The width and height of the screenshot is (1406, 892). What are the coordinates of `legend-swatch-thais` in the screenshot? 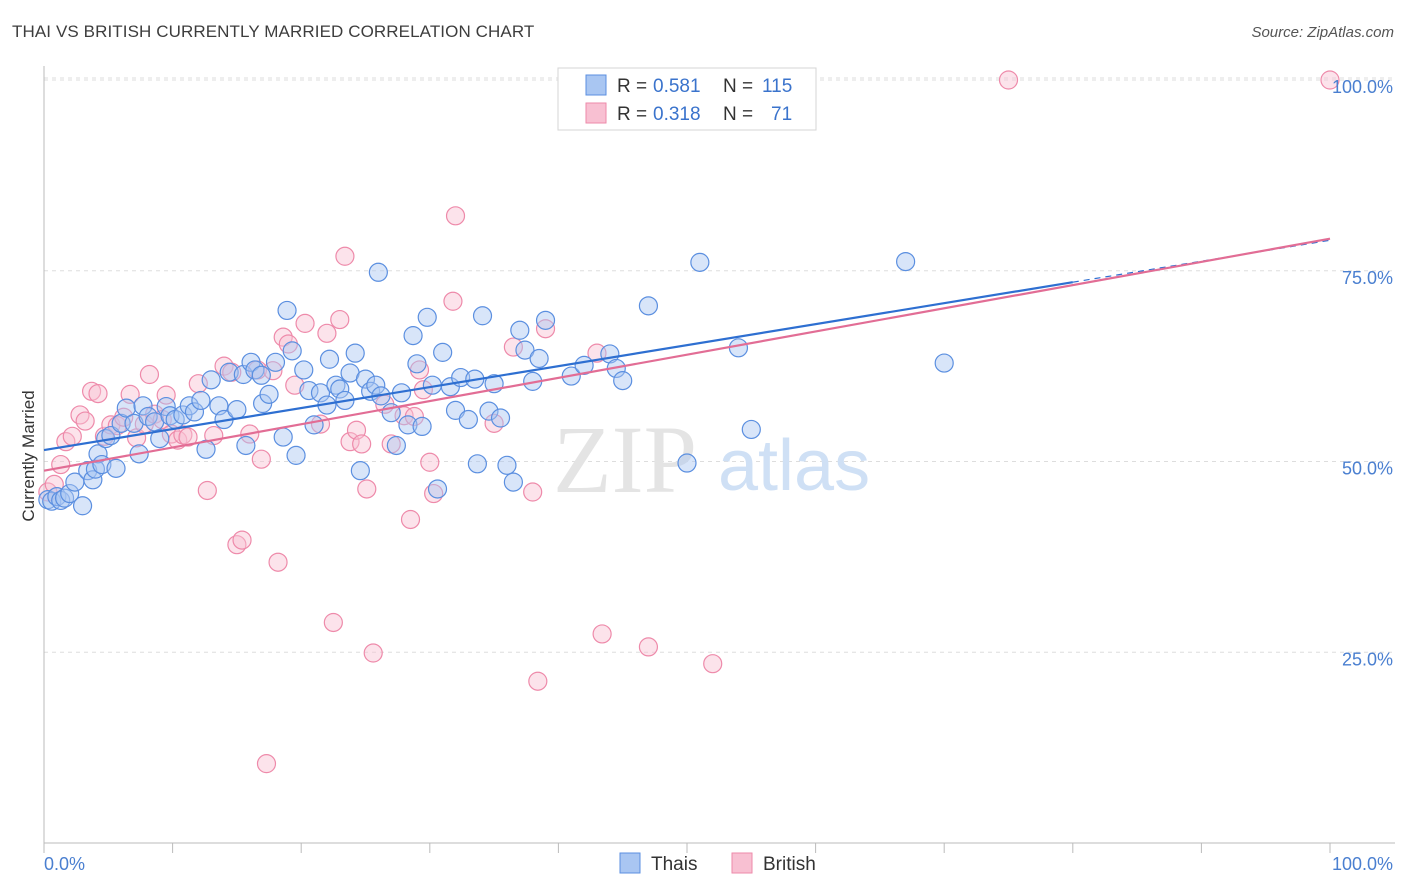 It's located at (596, 85).